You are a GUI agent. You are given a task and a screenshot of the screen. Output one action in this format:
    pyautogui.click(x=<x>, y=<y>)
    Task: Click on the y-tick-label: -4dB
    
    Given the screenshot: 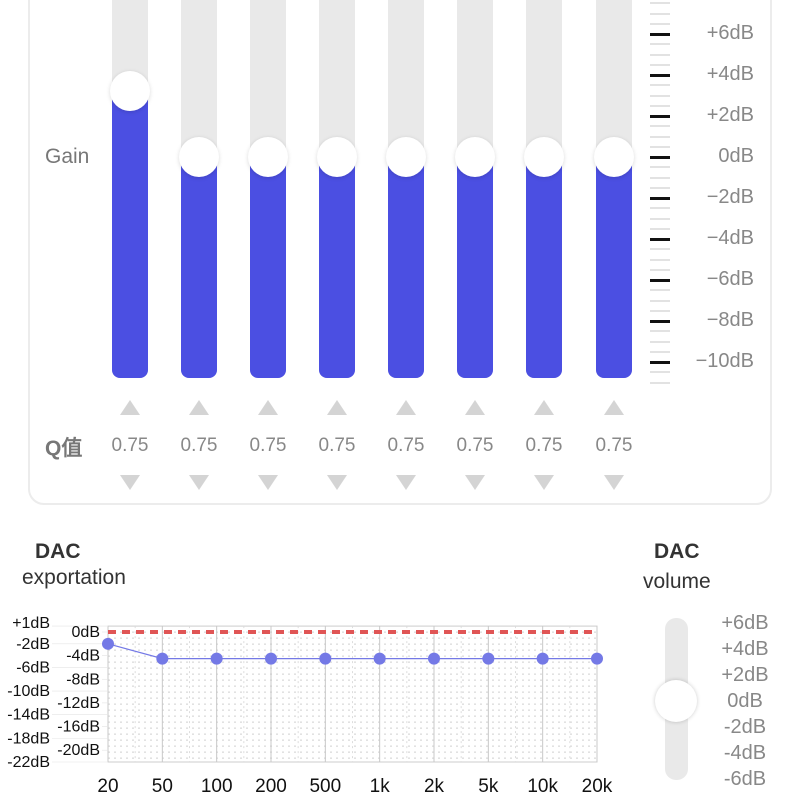 What is the action you would take?
    pyautogui.click(x=83, y=656)
    